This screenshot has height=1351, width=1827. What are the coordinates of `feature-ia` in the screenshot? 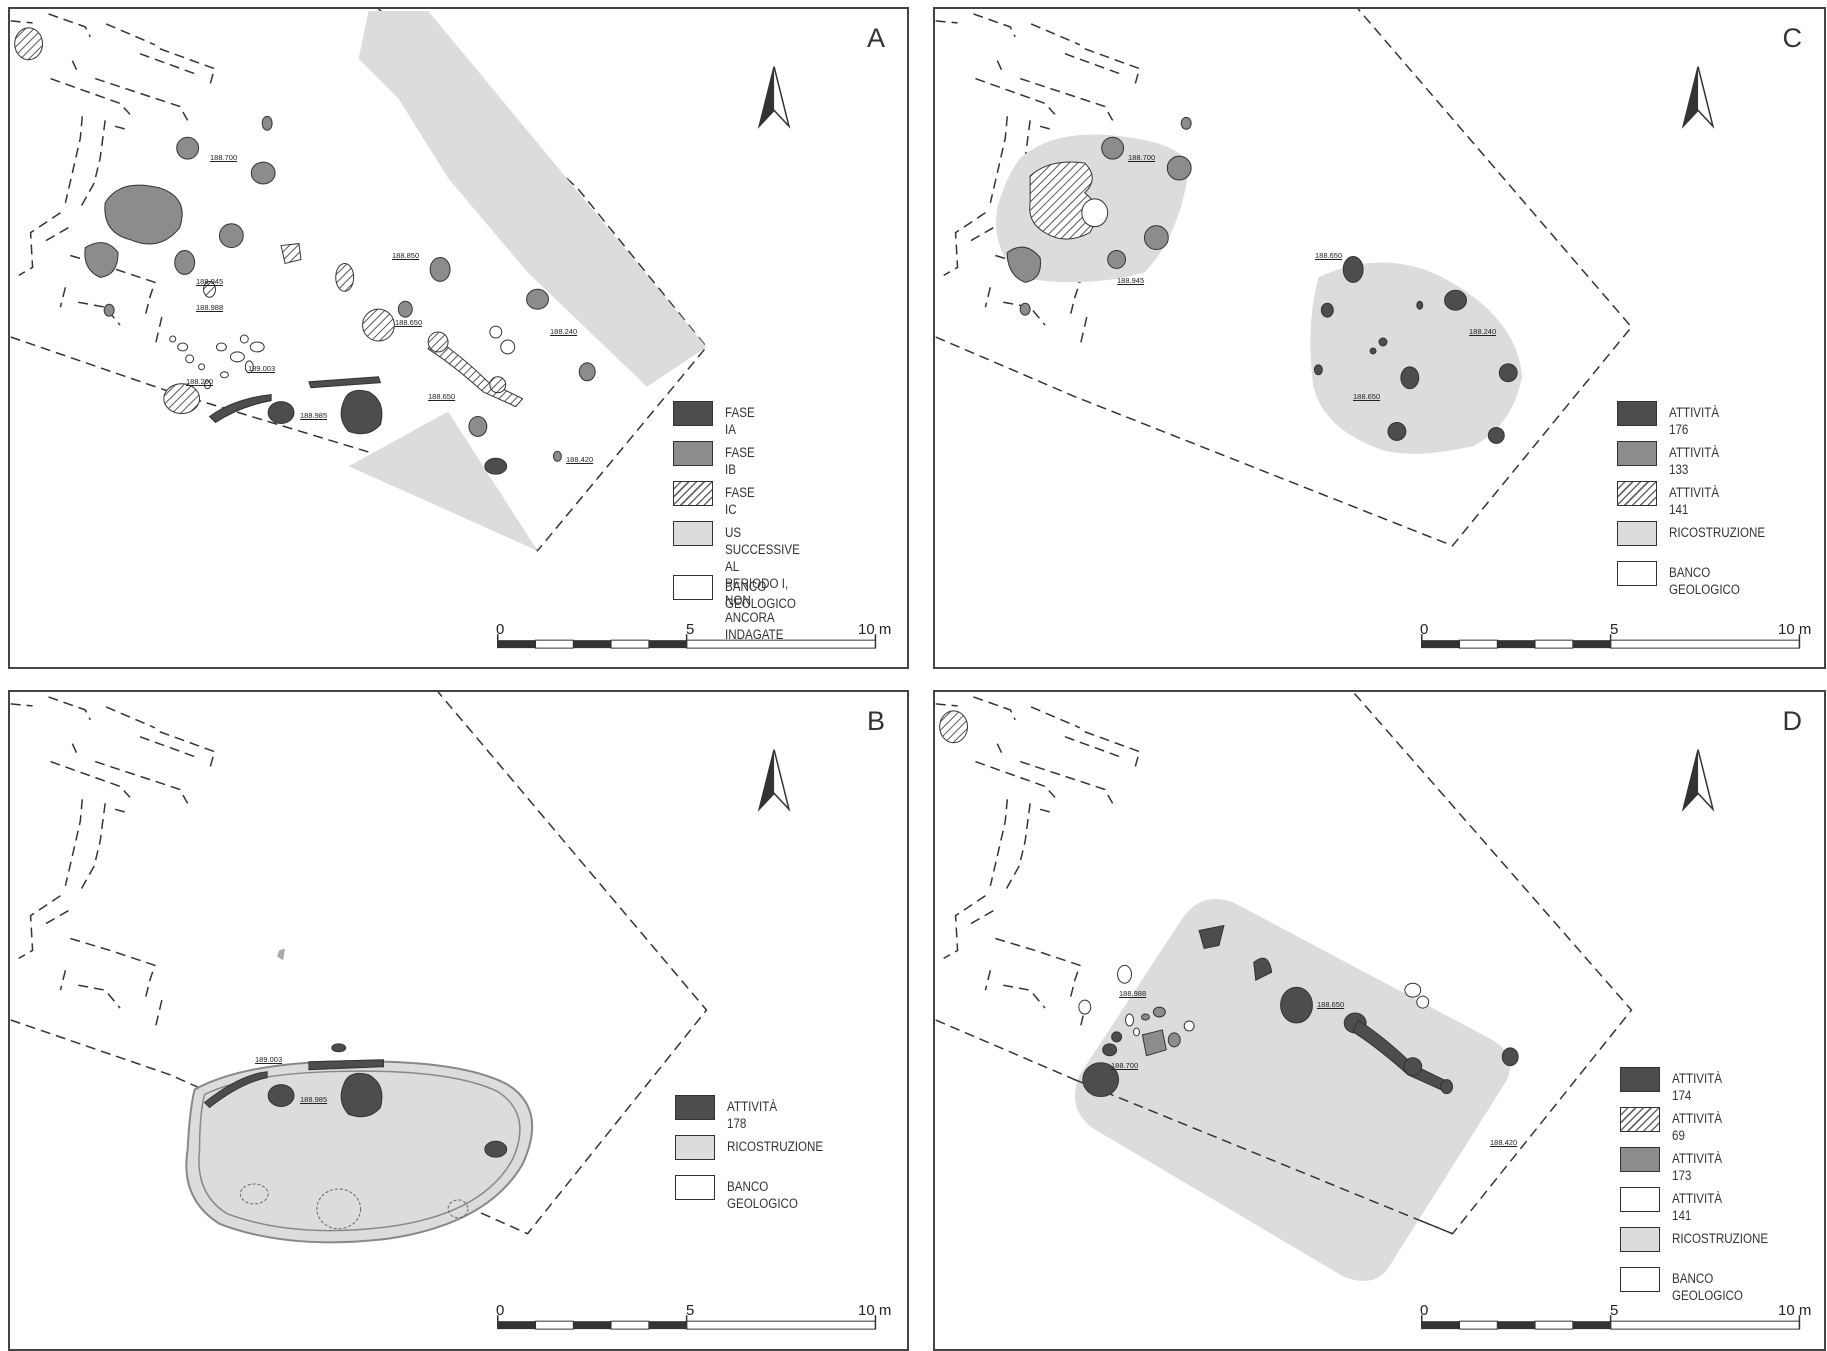 It's located at (361, 411).